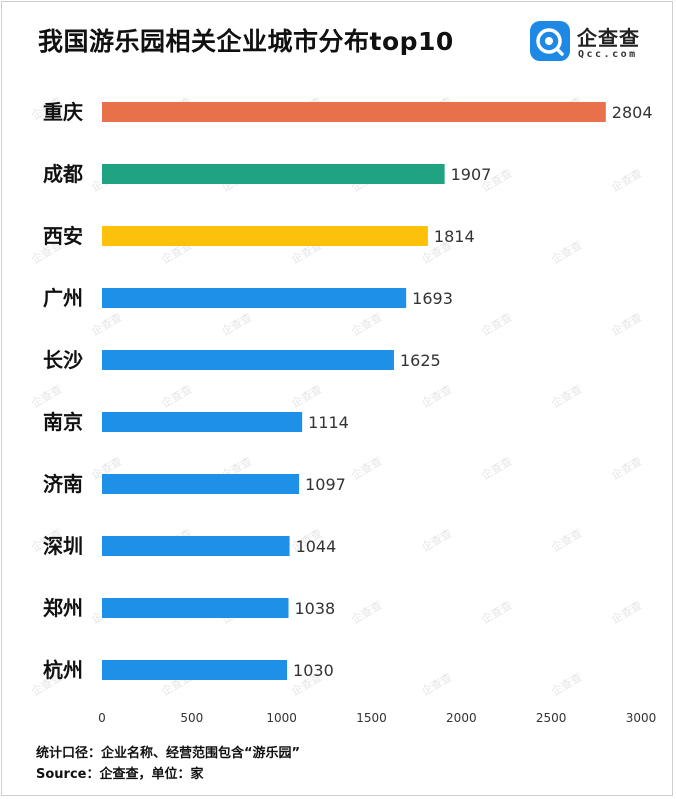 Image resolution: width=676 pixels, height=799 pixels. What do you see at coordinates (471, 174) in the screenshot?
I see `value-label: 1907` at bounding box center [471, 174].